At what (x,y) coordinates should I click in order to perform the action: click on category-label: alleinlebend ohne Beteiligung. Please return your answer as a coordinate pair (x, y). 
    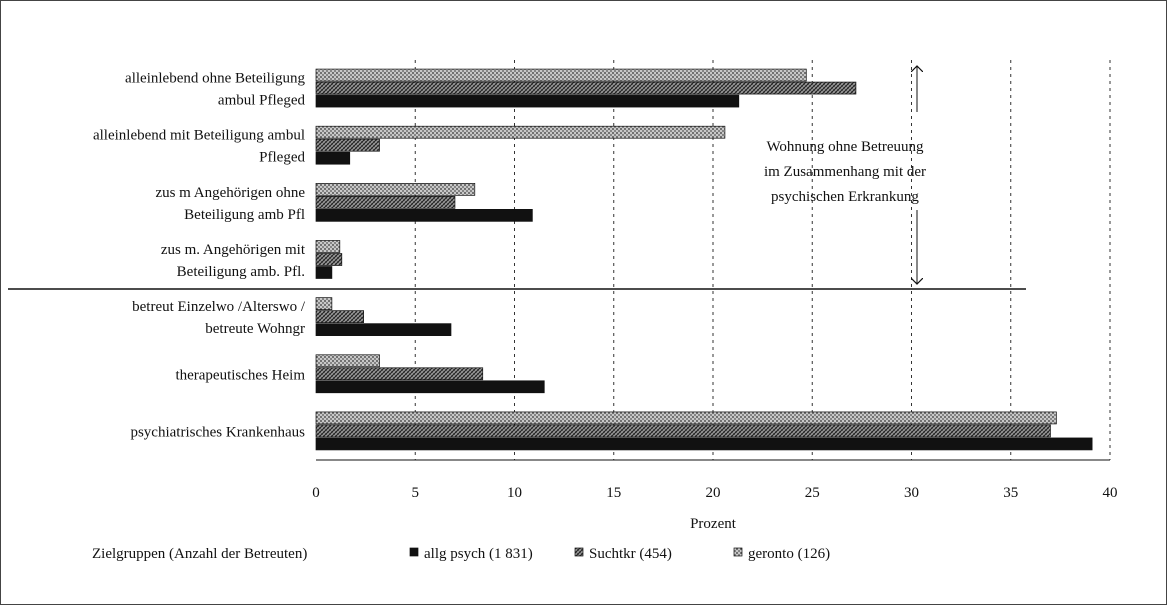
    Looking at the image, I should click on (215, 79).